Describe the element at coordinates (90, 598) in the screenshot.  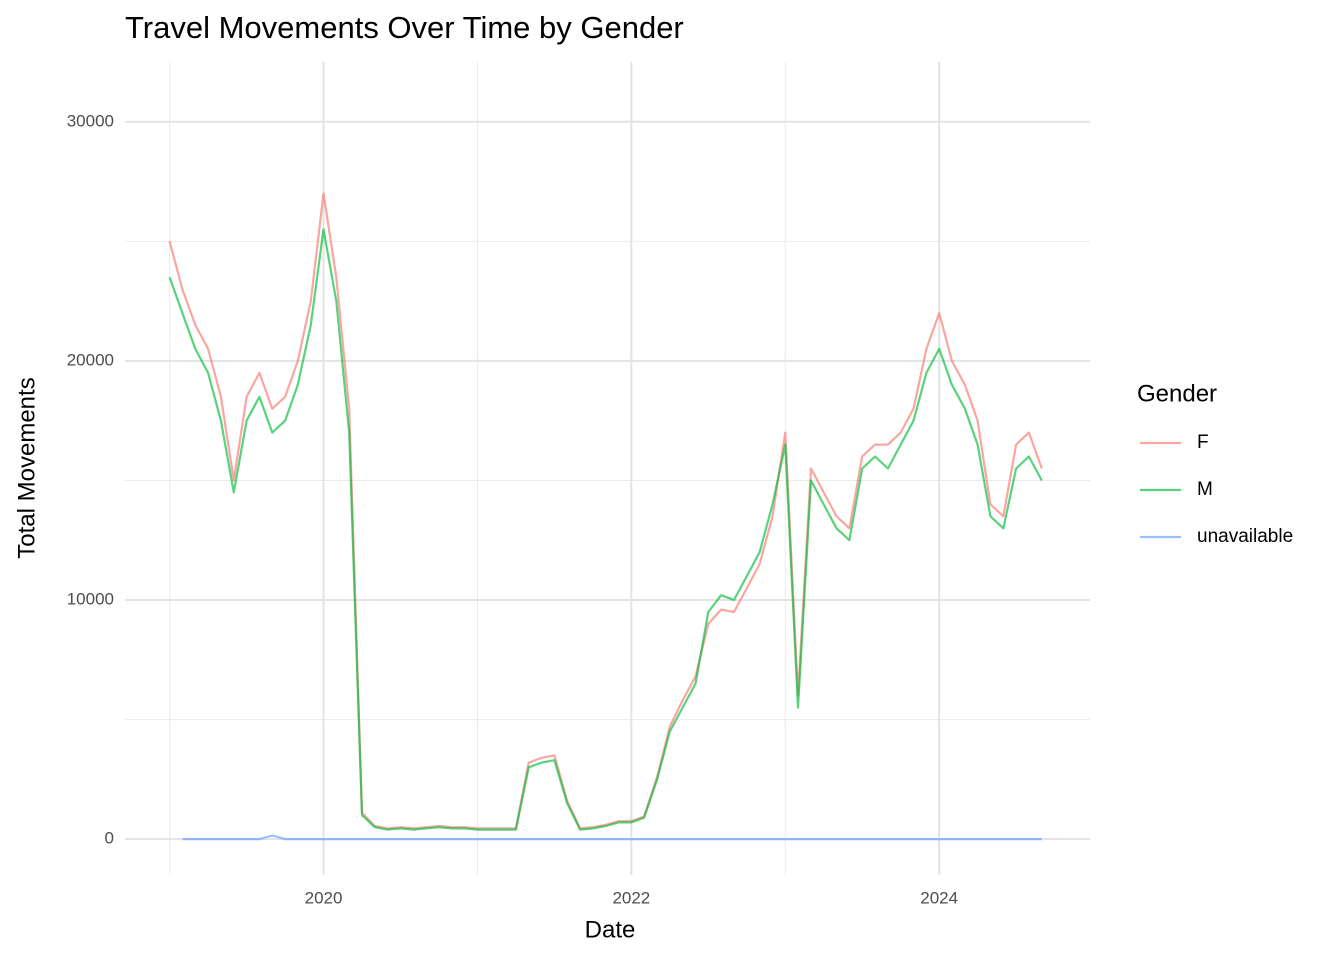
I see `y-tick-label: 10000` at that location.